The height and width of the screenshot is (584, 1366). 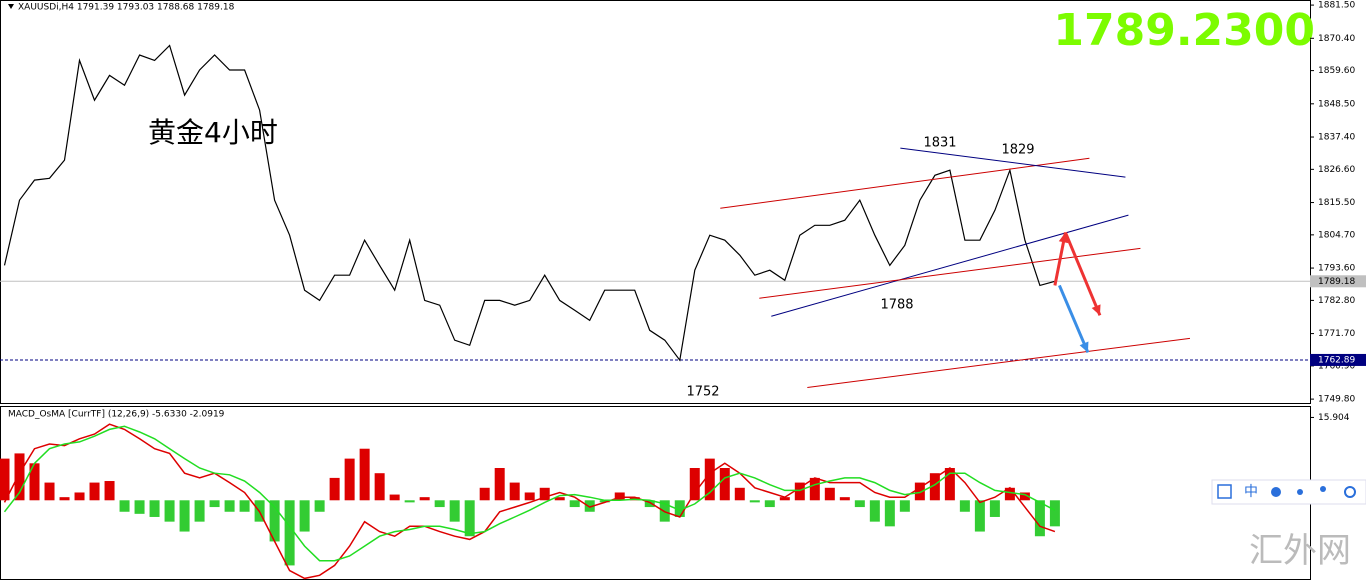 I want to click on y-tick-label: 1760.90, so click(x=1336, y=366).